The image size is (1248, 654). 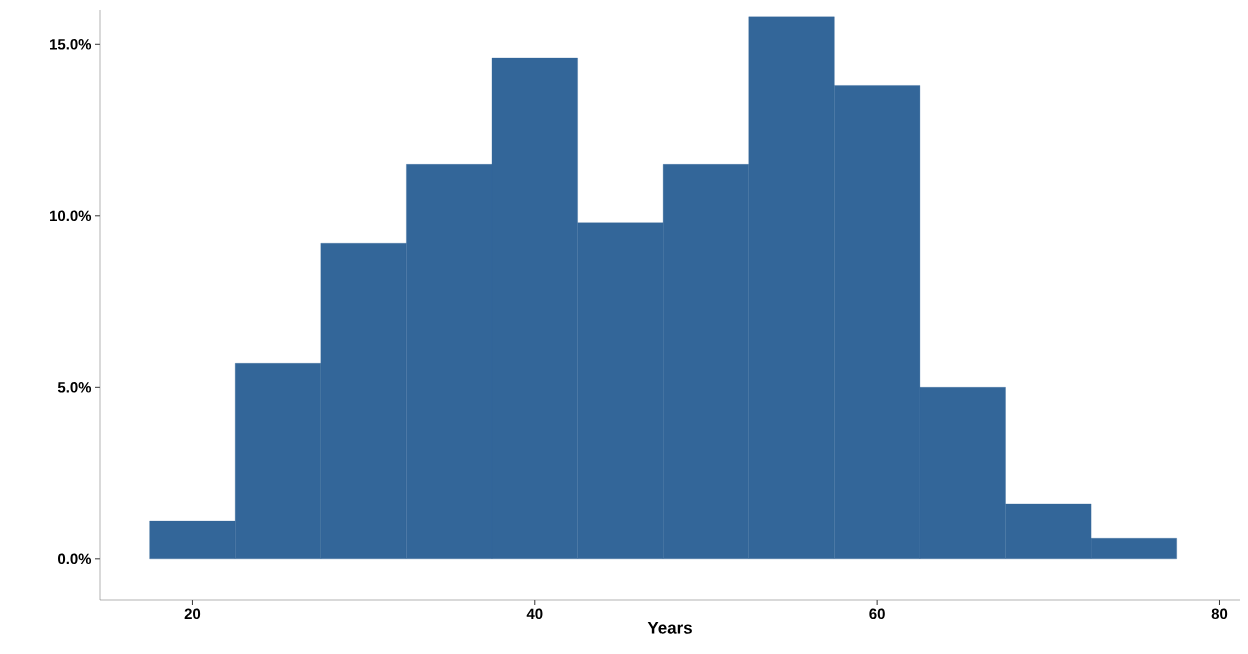 I want to click on y-tick-label: 5.0%, so click(x=74, y=387).